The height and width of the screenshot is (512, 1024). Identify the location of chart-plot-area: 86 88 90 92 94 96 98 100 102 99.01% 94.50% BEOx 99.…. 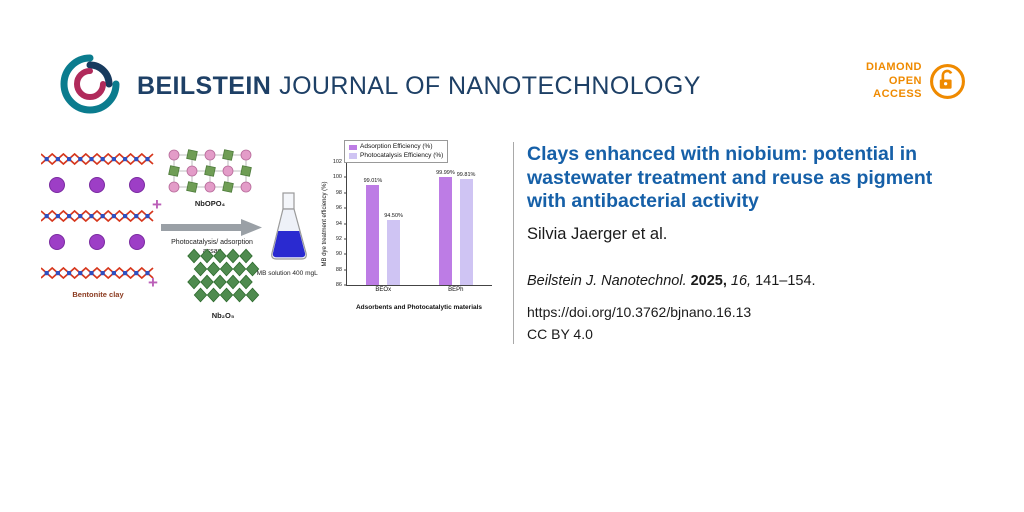
(412, 226).